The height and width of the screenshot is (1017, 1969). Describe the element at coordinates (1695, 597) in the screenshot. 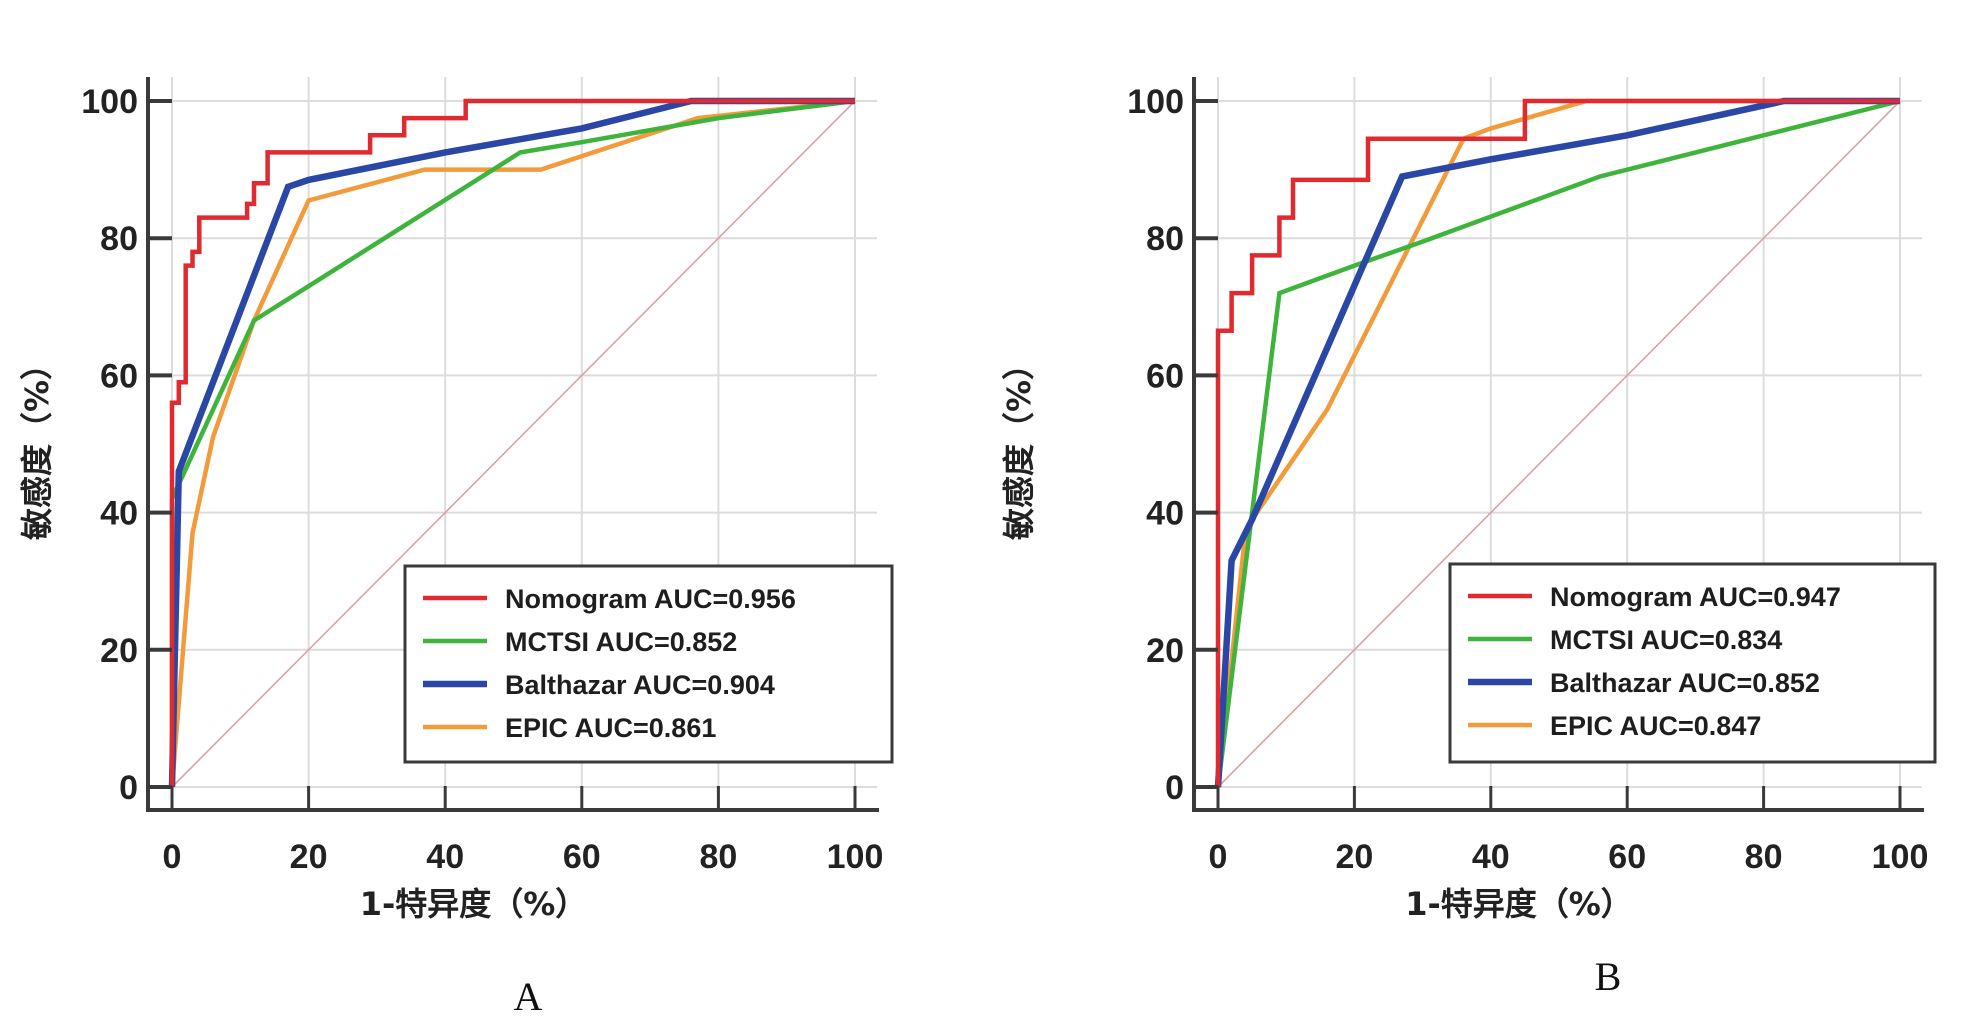

I see `legend-label: Nomogram AUC=0.947` at that location.